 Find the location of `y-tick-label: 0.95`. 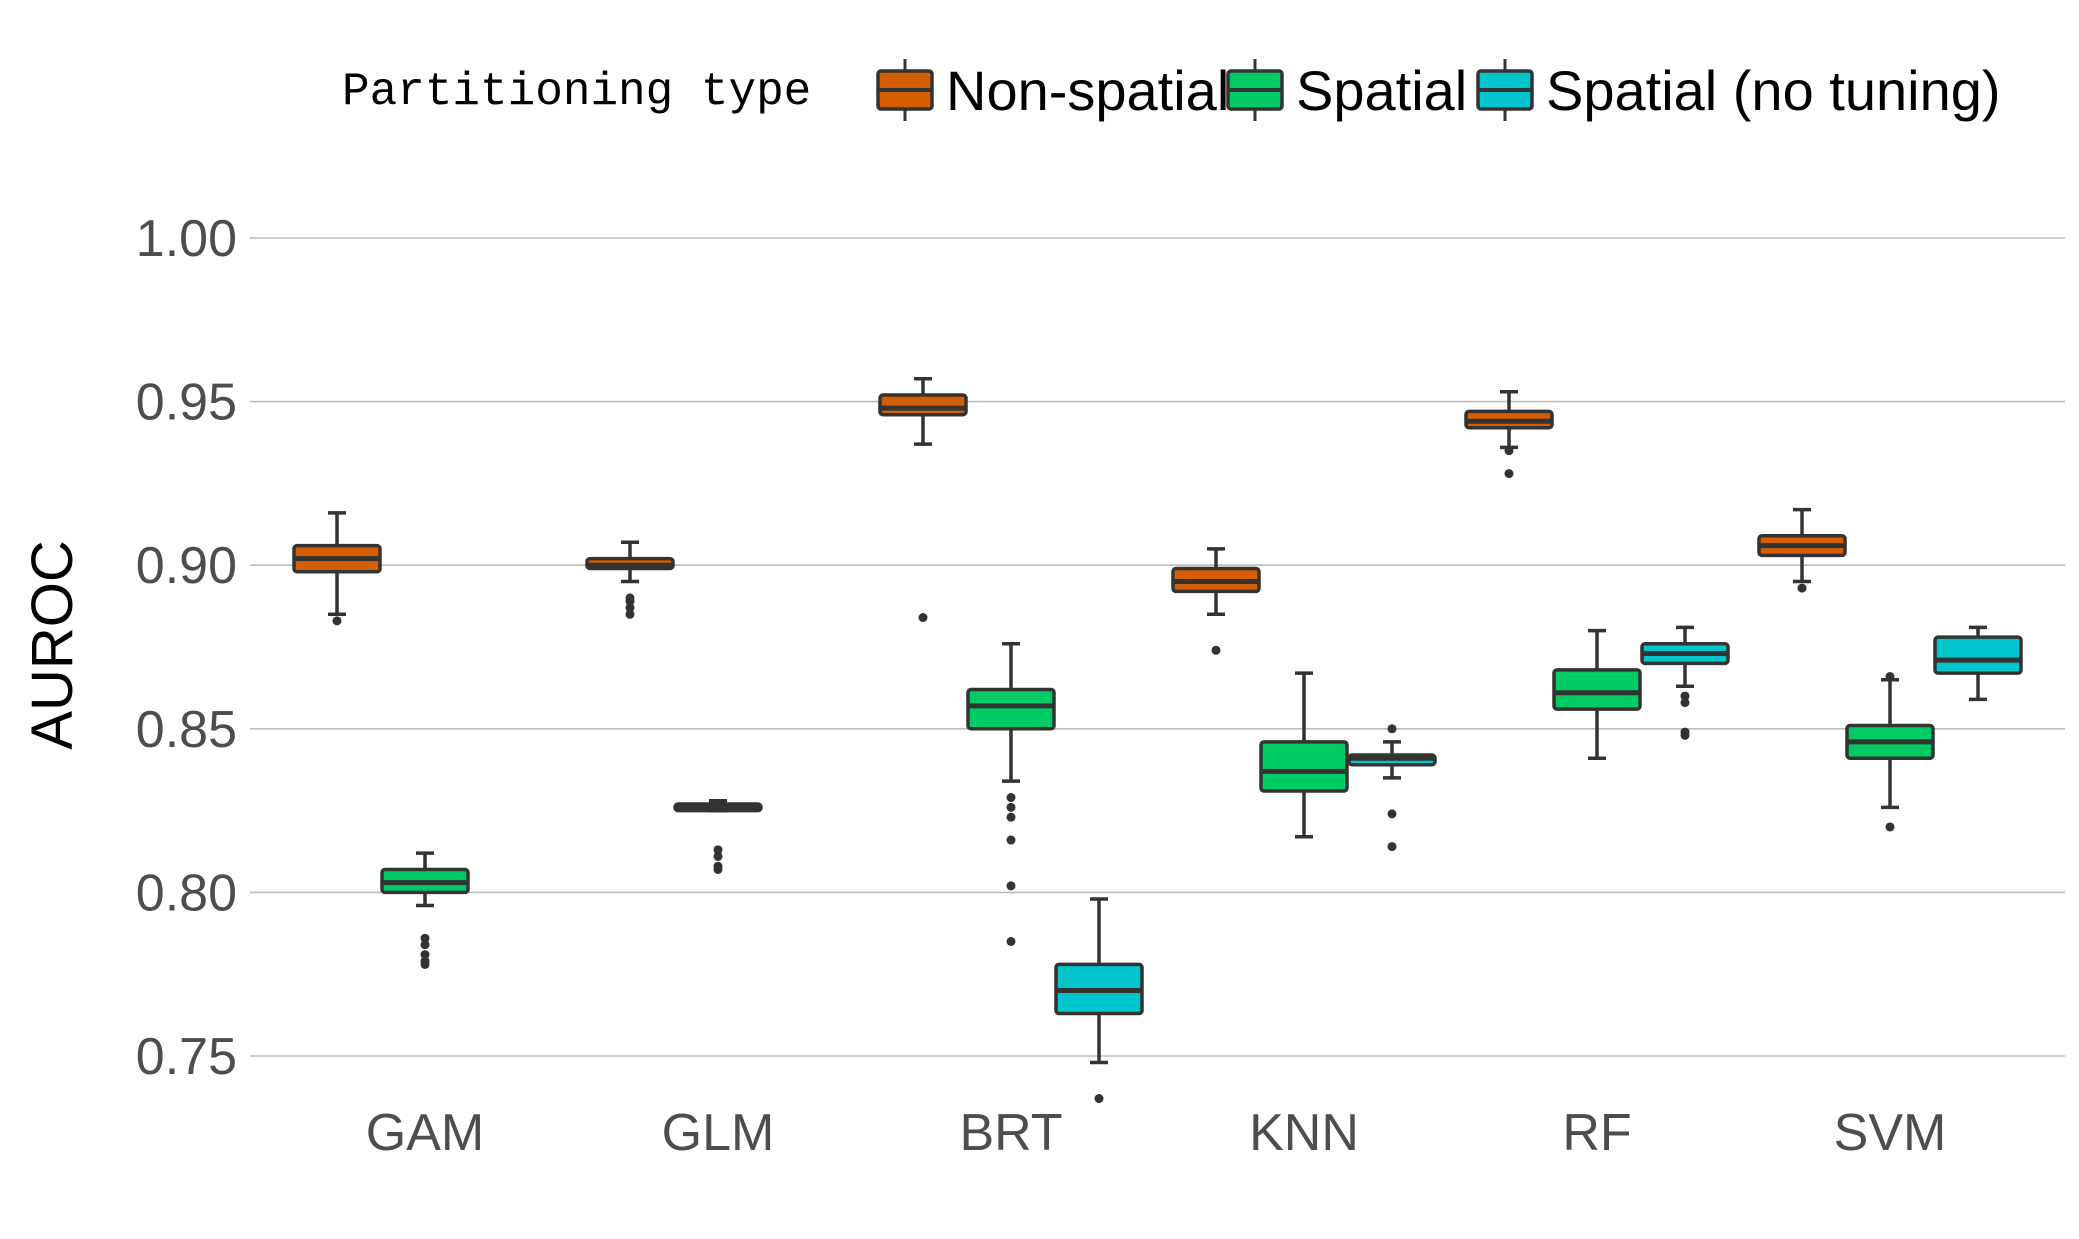

y-tick-label: 0.95 is located at coordinates (186, 403).